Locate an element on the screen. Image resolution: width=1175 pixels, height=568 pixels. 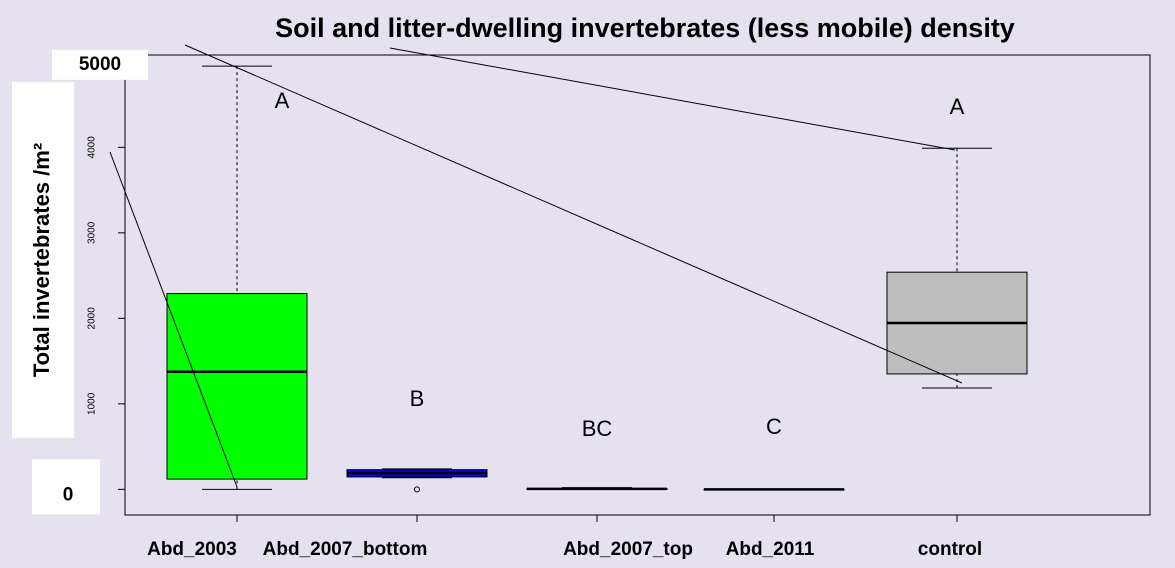
outlier is located at coordinates (417, 489).